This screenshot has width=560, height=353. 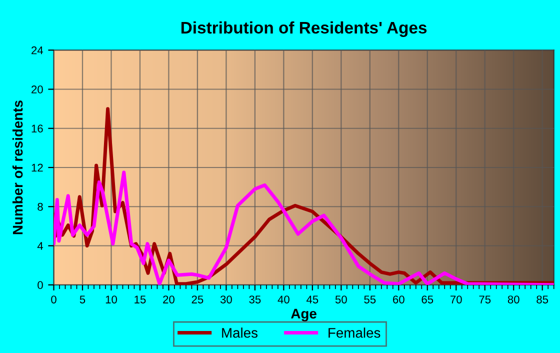 What do you see at coordinates (40, 285) in the screenshot?
I see `y-tick-label: 0` at bounding box center [40, 285].